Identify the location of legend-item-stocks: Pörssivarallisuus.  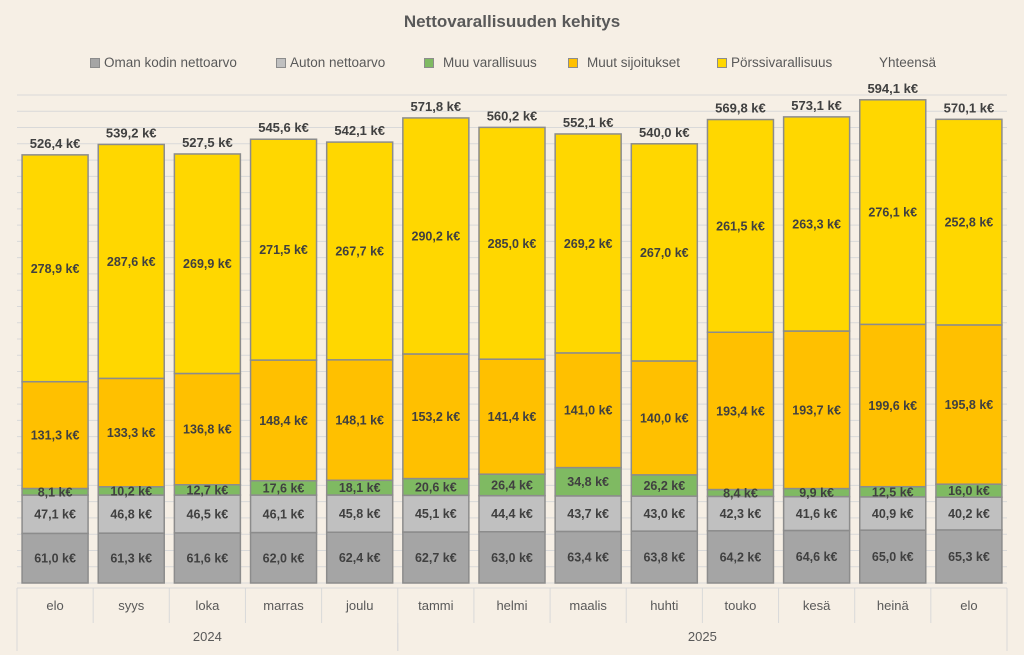
(774, 62).